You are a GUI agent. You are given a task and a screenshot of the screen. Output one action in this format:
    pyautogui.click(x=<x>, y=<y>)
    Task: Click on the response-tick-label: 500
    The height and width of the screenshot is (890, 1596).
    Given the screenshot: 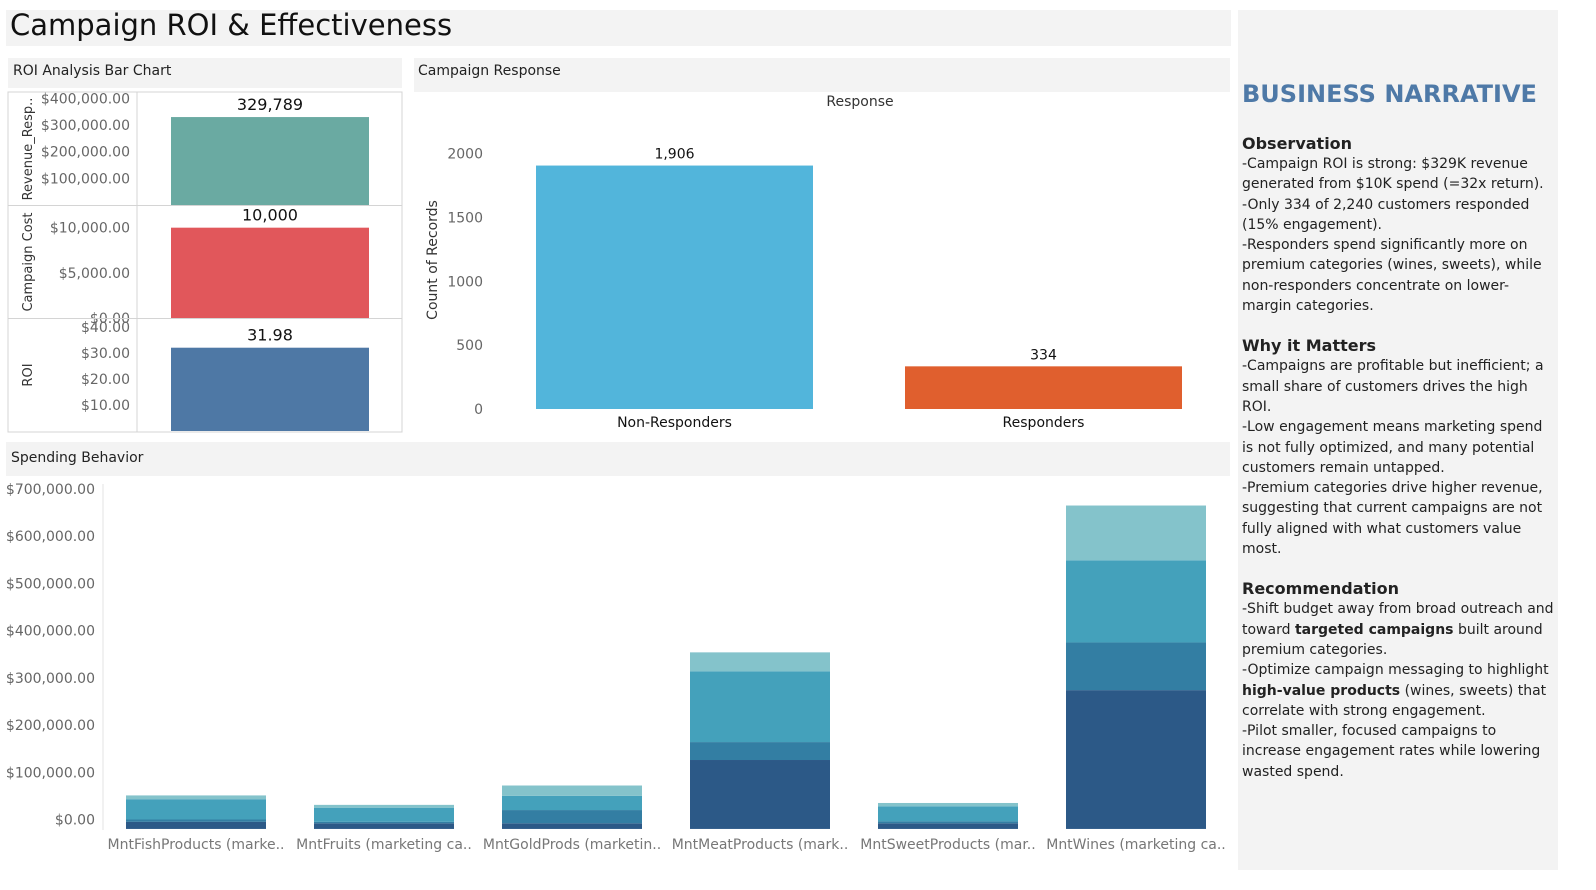 What is the action you would take?
    pyautogui.click(x=469, y=346)
    